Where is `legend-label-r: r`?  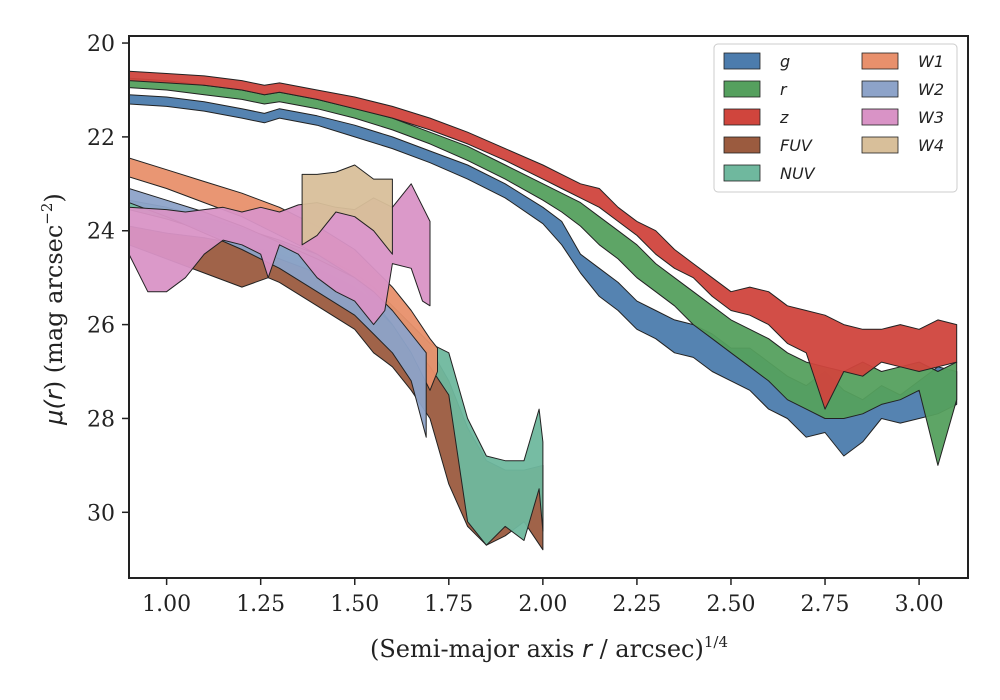 legend-label-r: r is located at coordinates (784, 89).